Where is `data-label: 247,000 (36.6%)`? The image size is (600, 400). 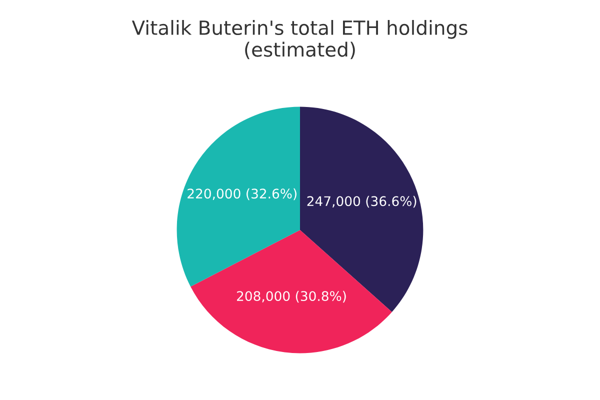 data-label: 247,000 (36.6%) is located at coordinates (361, 202).